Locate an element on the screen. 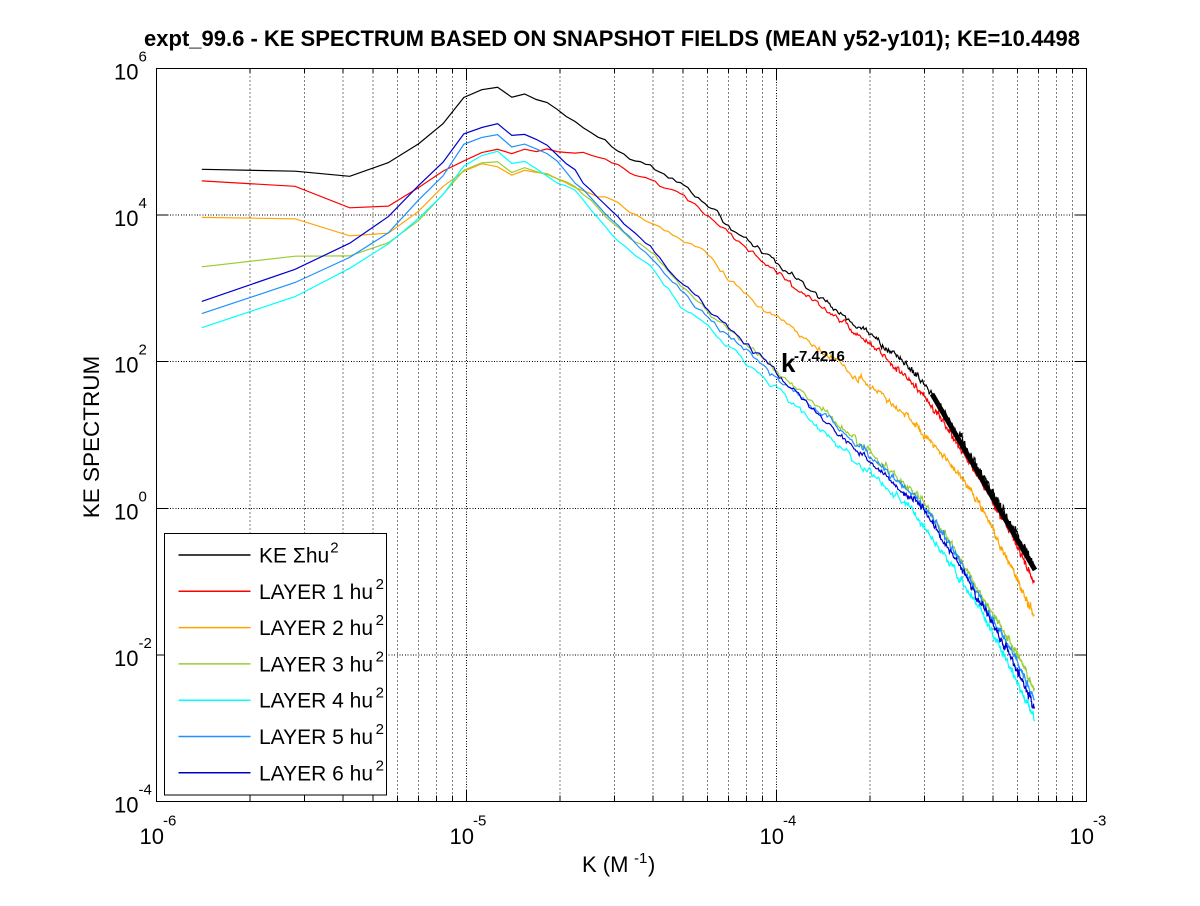  svg-text: LAYER 2 hu is located at coordinates (316, 628).